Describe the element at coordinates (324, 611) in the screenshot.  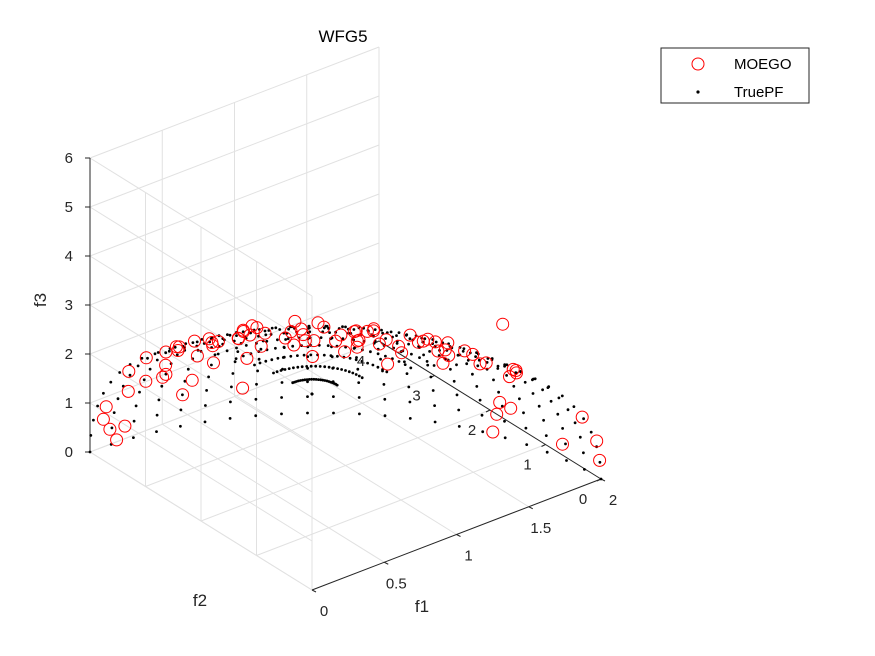
I see `x-tick-label: 0` at that location.